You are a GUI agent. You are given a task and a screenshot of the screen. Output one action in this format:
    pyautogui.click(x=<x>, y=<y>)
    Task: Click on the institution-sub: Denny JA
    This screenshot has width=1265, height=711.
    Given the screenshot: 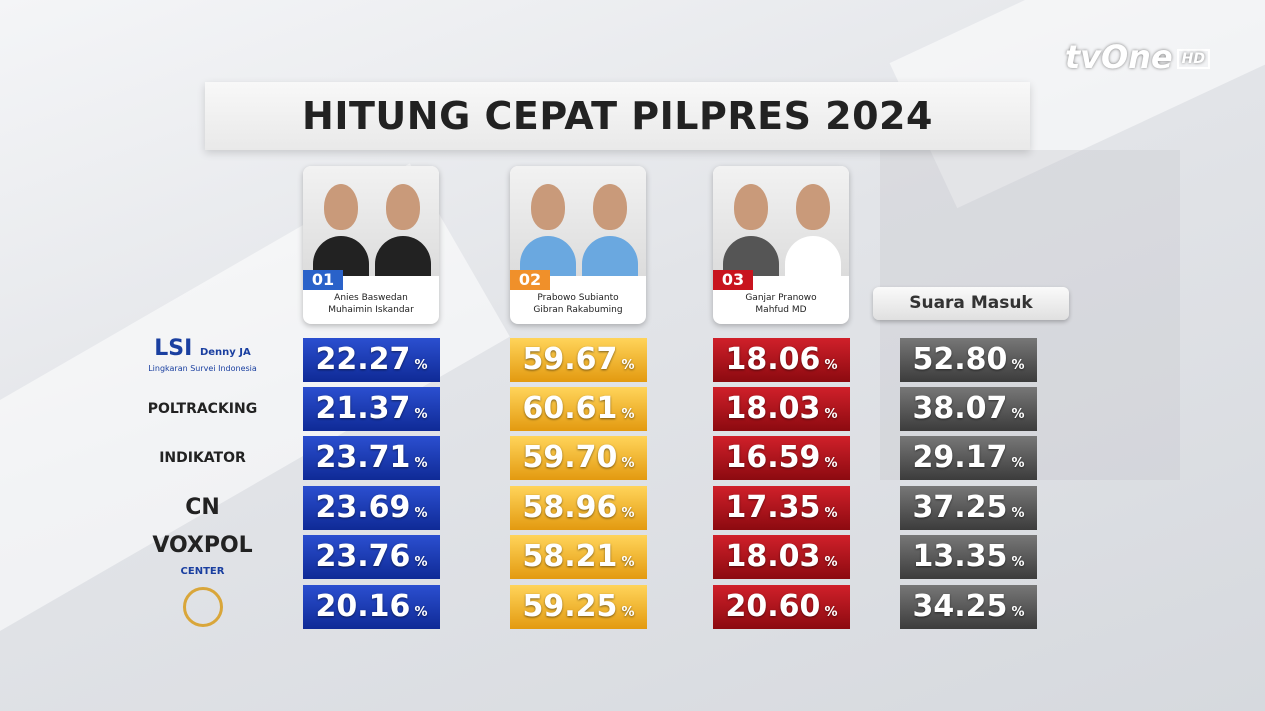 What is the action you would take?
    pyautogui.click(x=225, y=352)
    